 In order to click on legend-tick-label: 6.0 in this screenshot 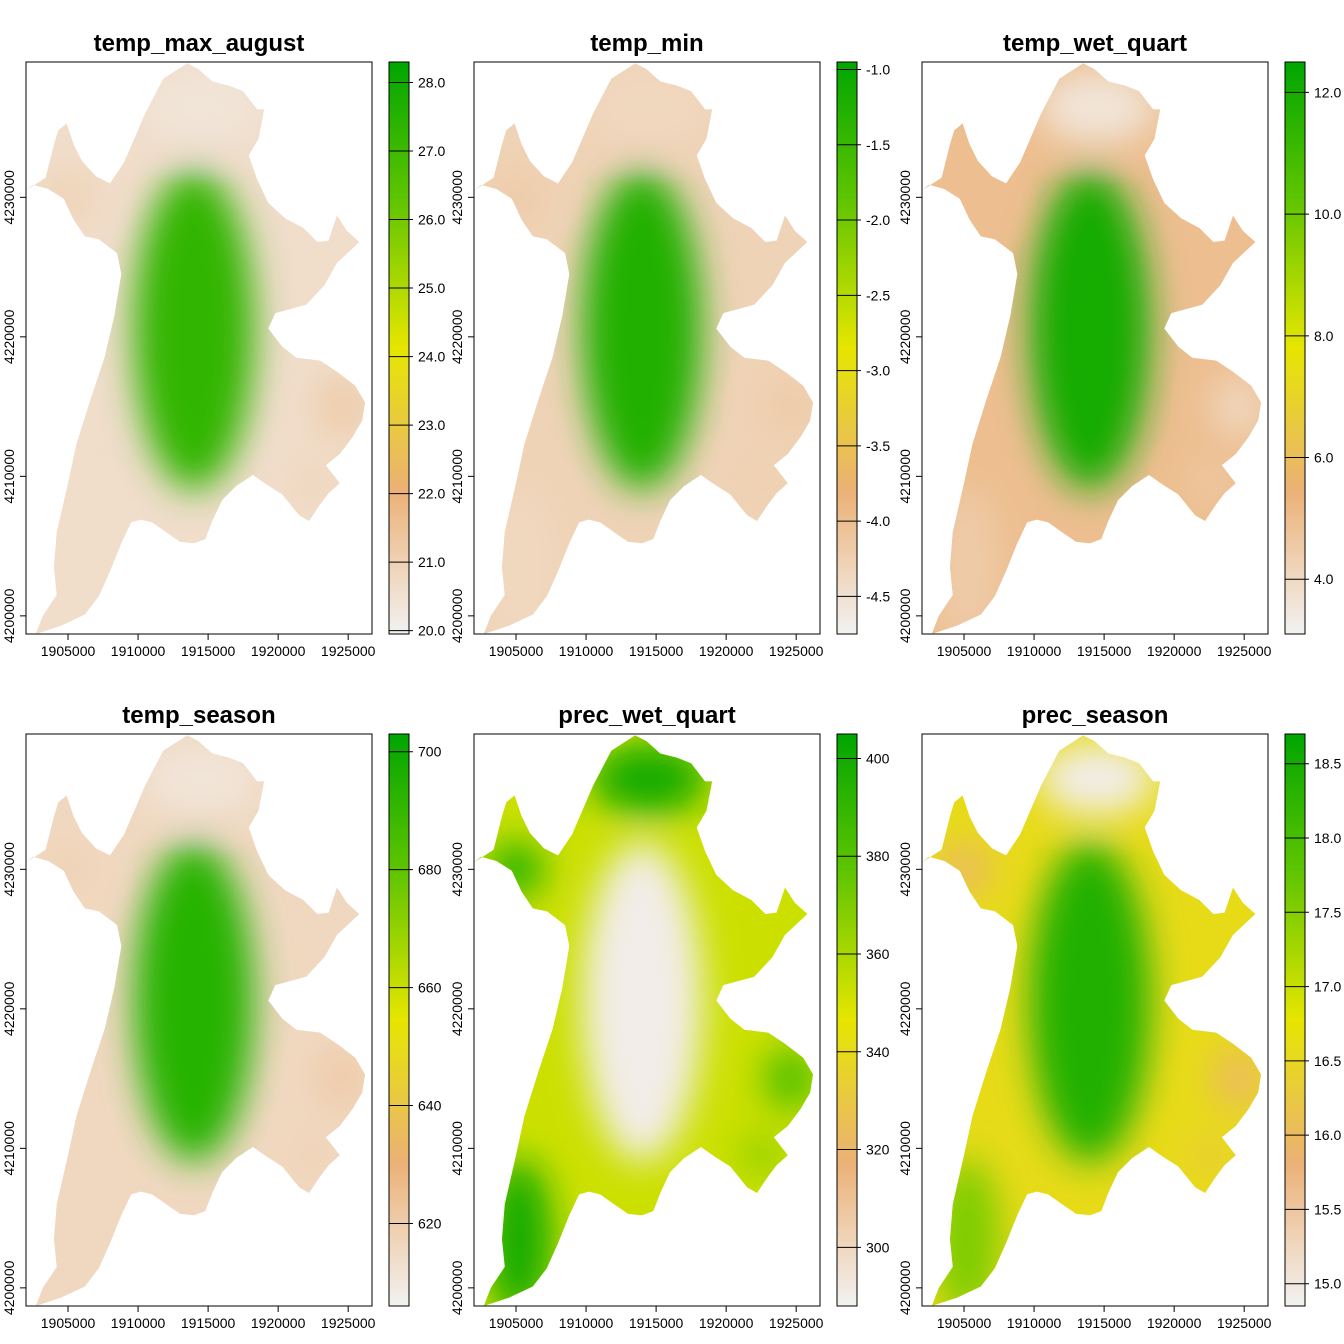, I will do `click(1324, 458)`.